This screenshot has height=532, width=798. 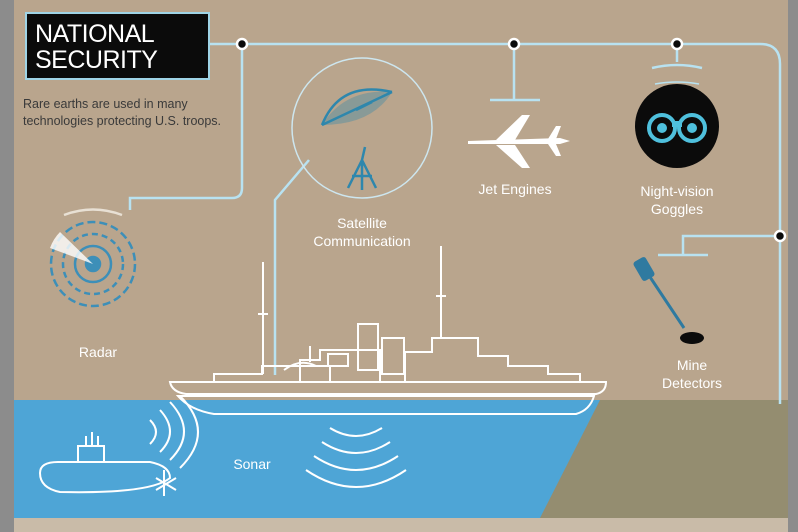 What do you see at coordinates (95, 34) in the screenshot?
I see `title-line-1: NATIONAL` at bounding box center [95, 34].